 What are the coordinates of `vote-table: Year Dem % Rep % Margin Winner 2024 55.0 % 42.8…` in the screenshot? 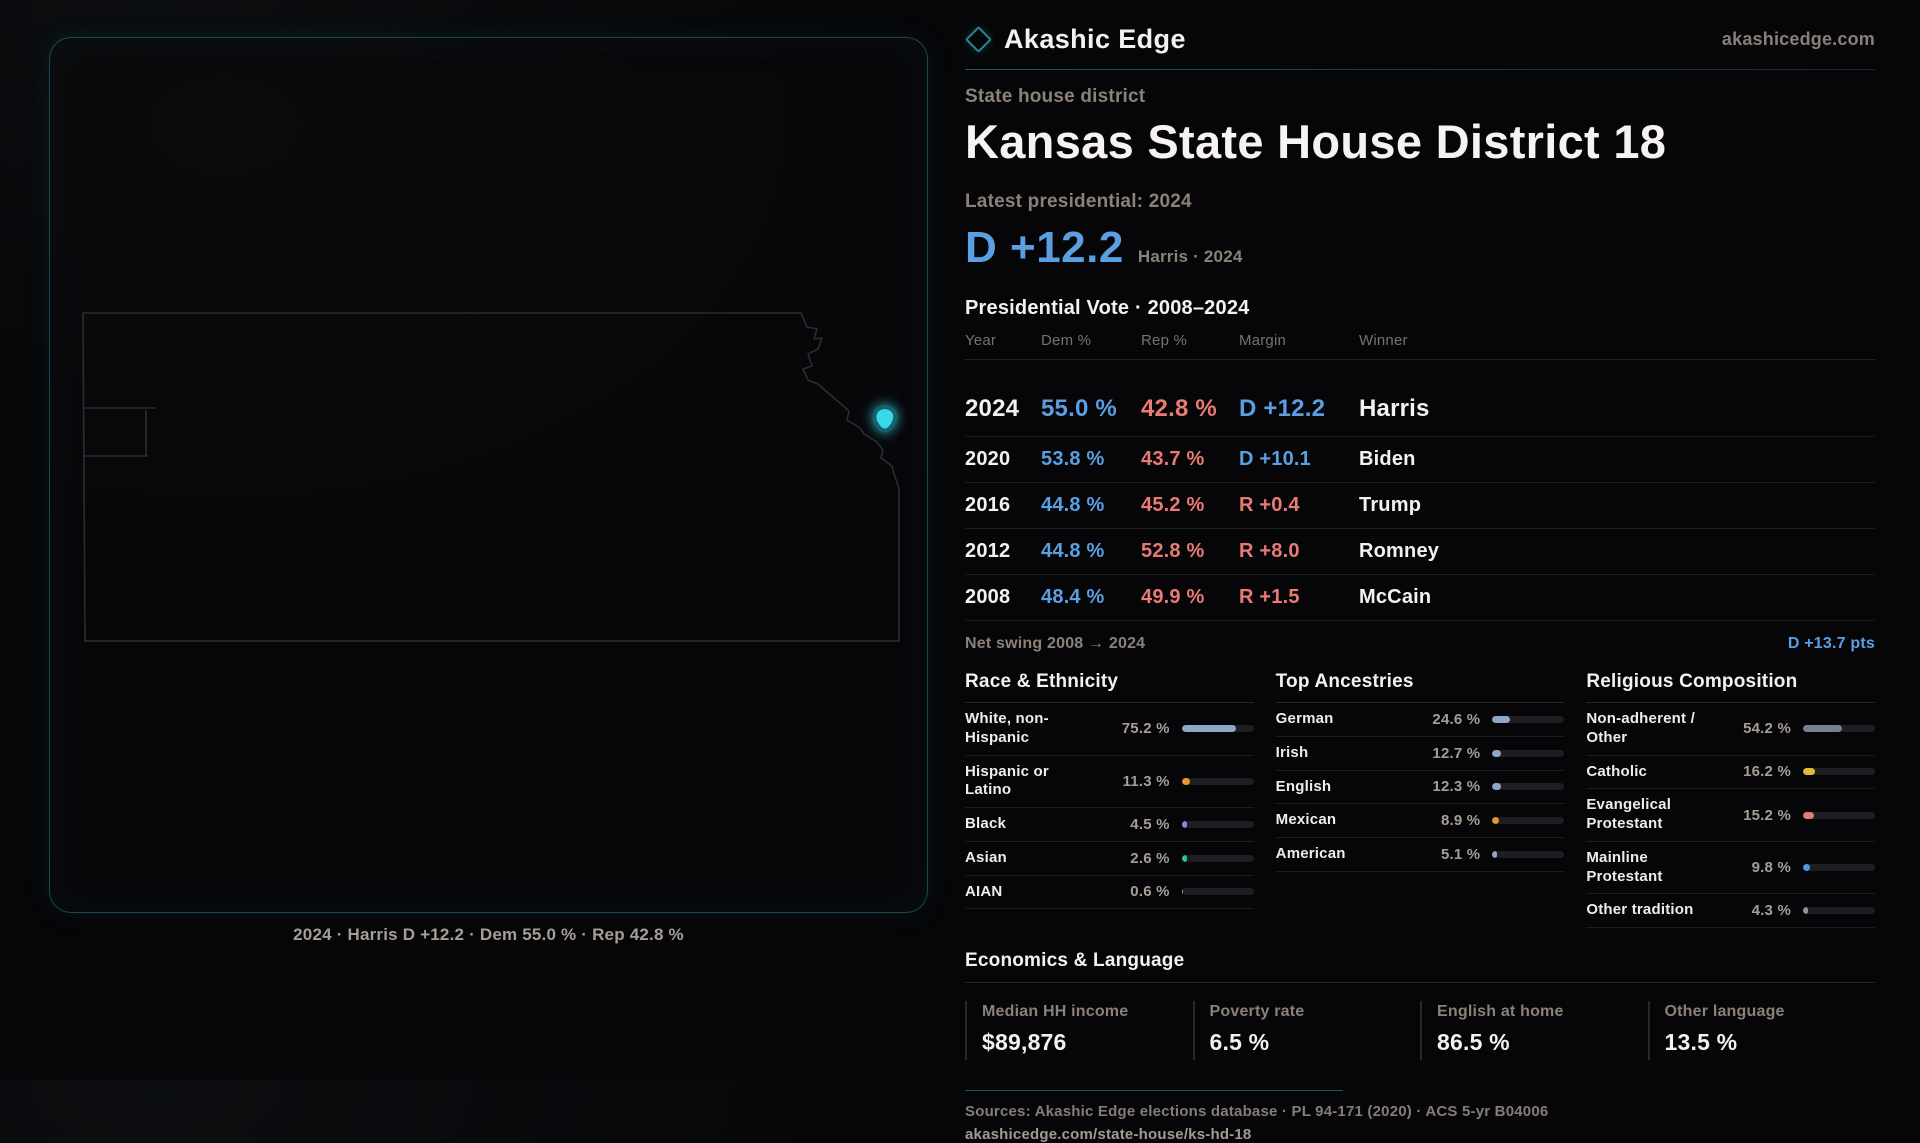 It's located at (1420, 476).